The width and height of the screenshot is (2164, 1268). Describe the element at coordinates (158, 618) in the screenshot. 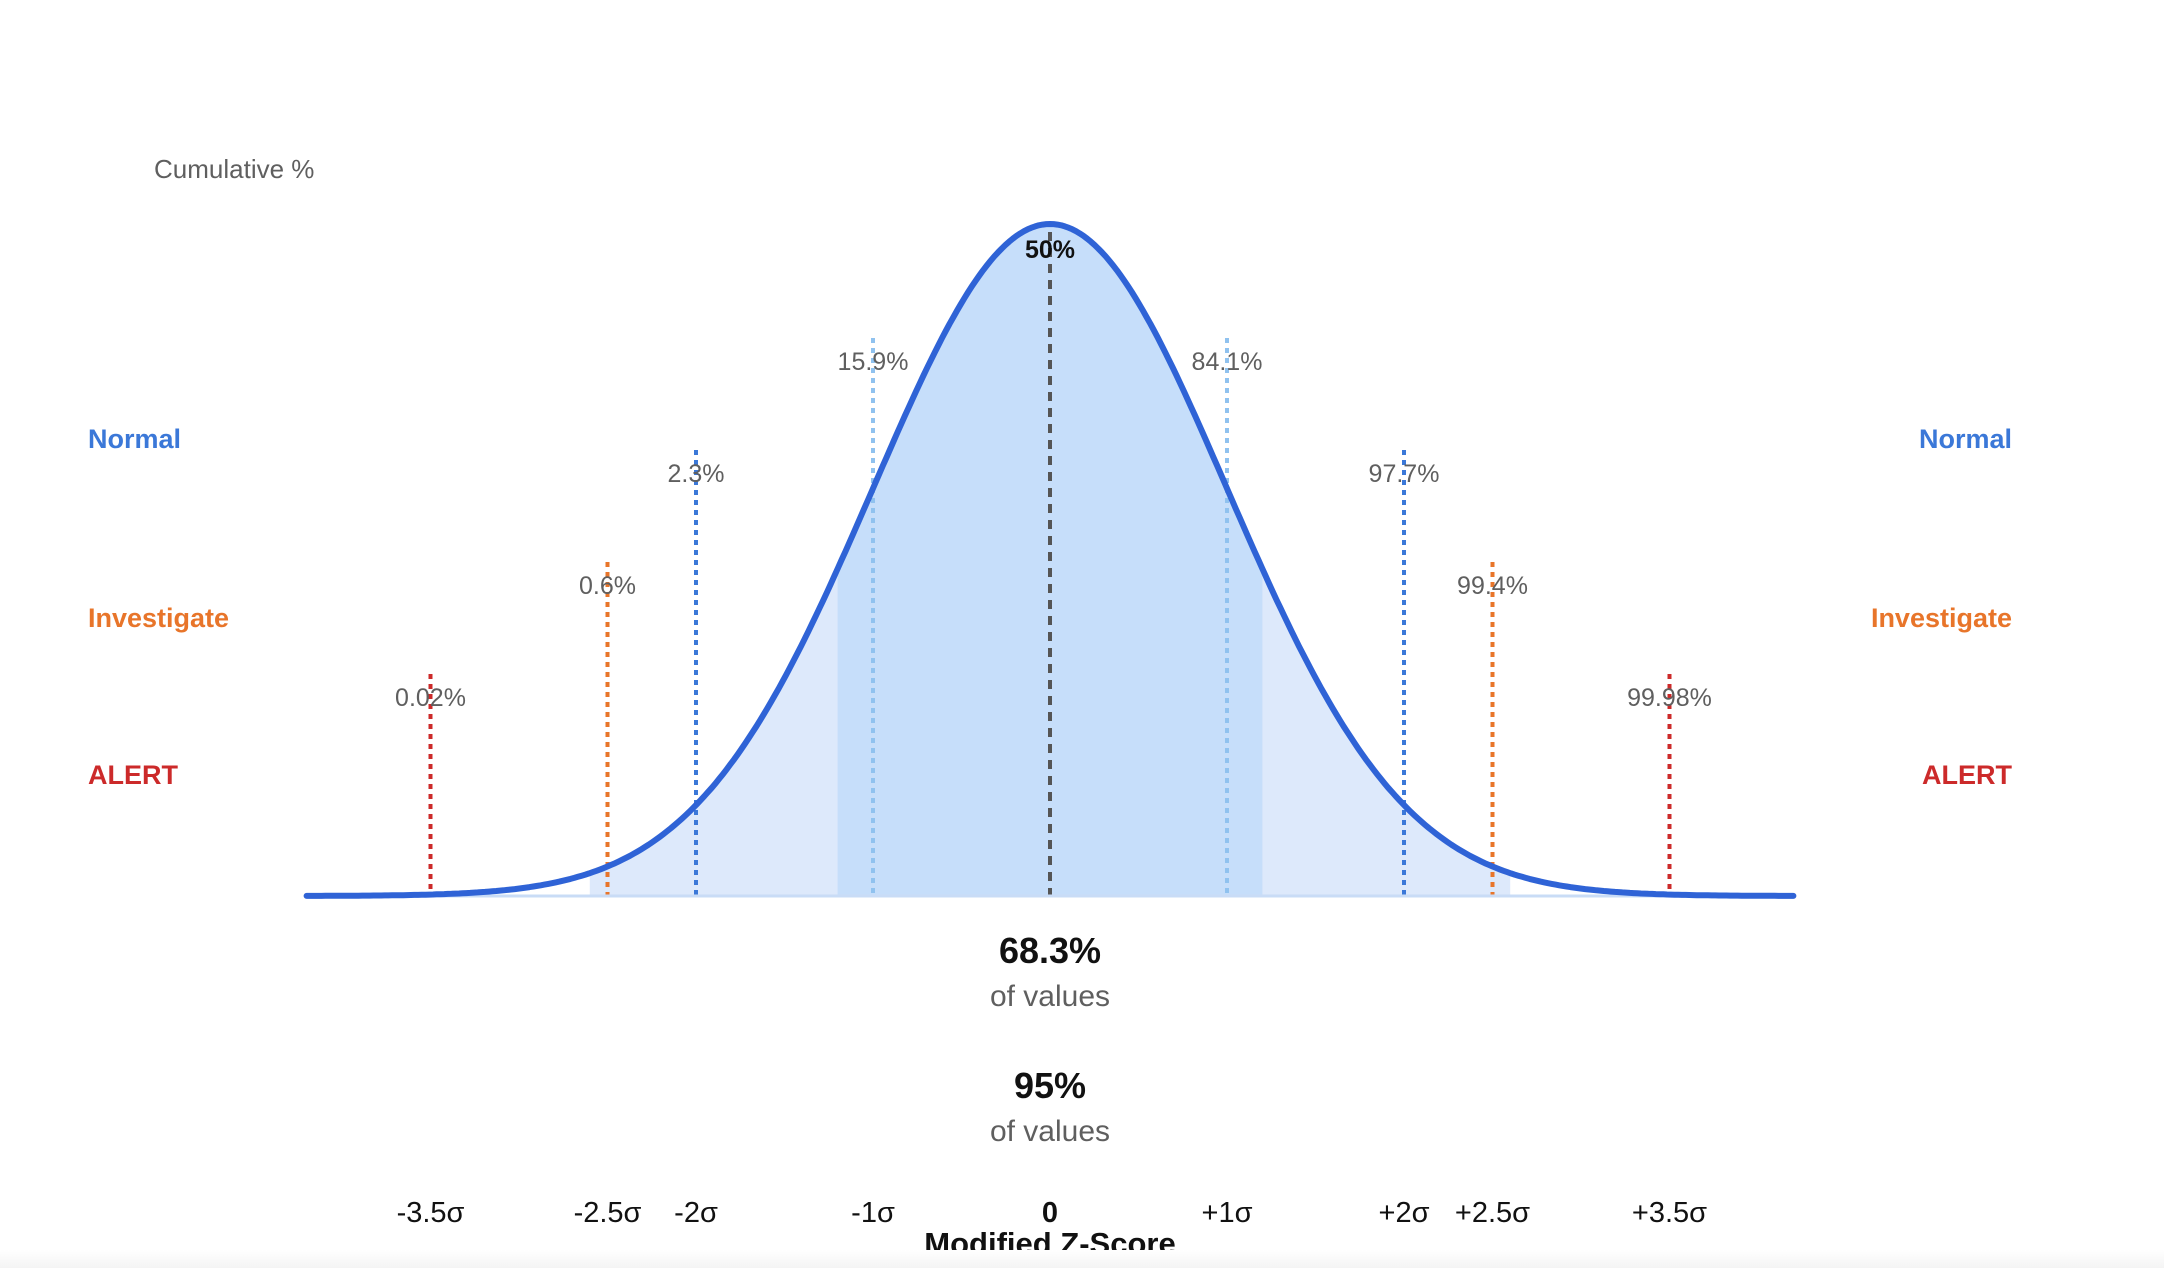

I see `zone-label-investigate-left: Investigate` at that location.